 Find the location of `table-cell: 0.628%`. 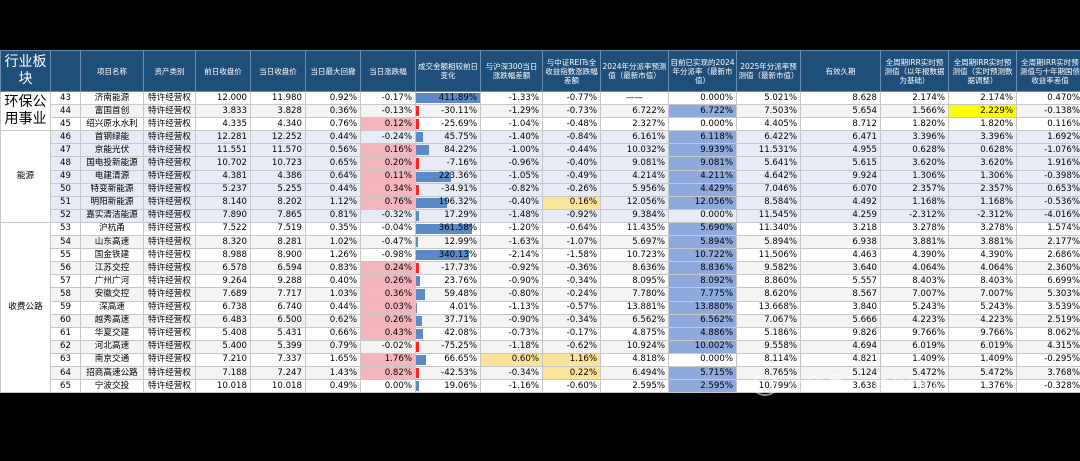

table-cell: 0.628% is located at coordinates (982, 150).